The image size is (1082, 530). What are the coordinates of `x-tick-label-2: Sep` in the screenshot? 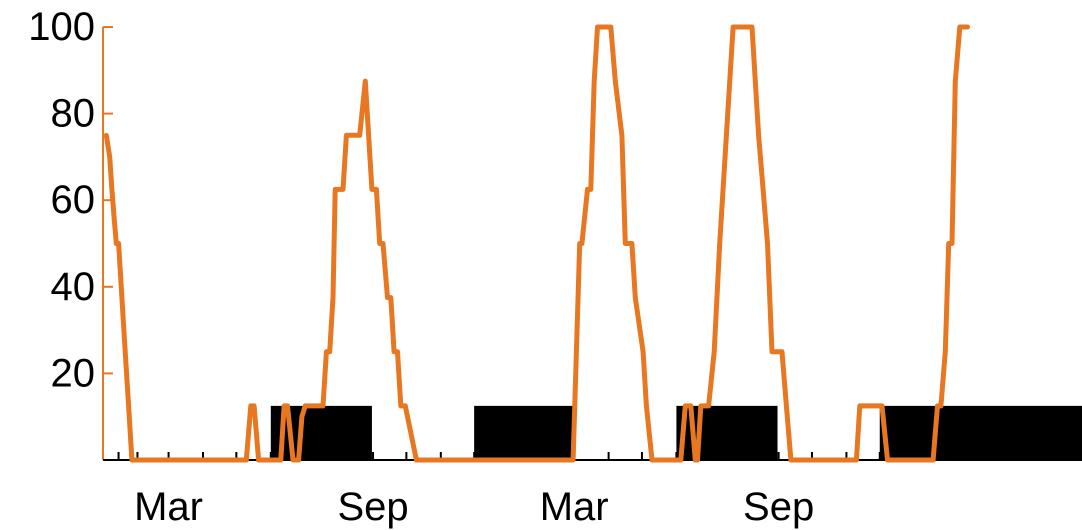 It's located at (372, 507).